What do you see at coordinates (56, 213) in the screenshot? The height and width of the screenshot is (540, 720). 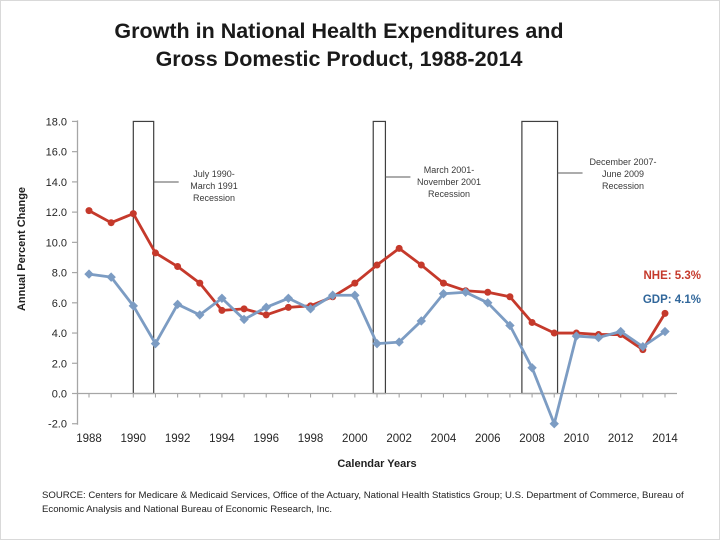 I see `y-tick-label: 12.0` at bounding box center [56, 213].